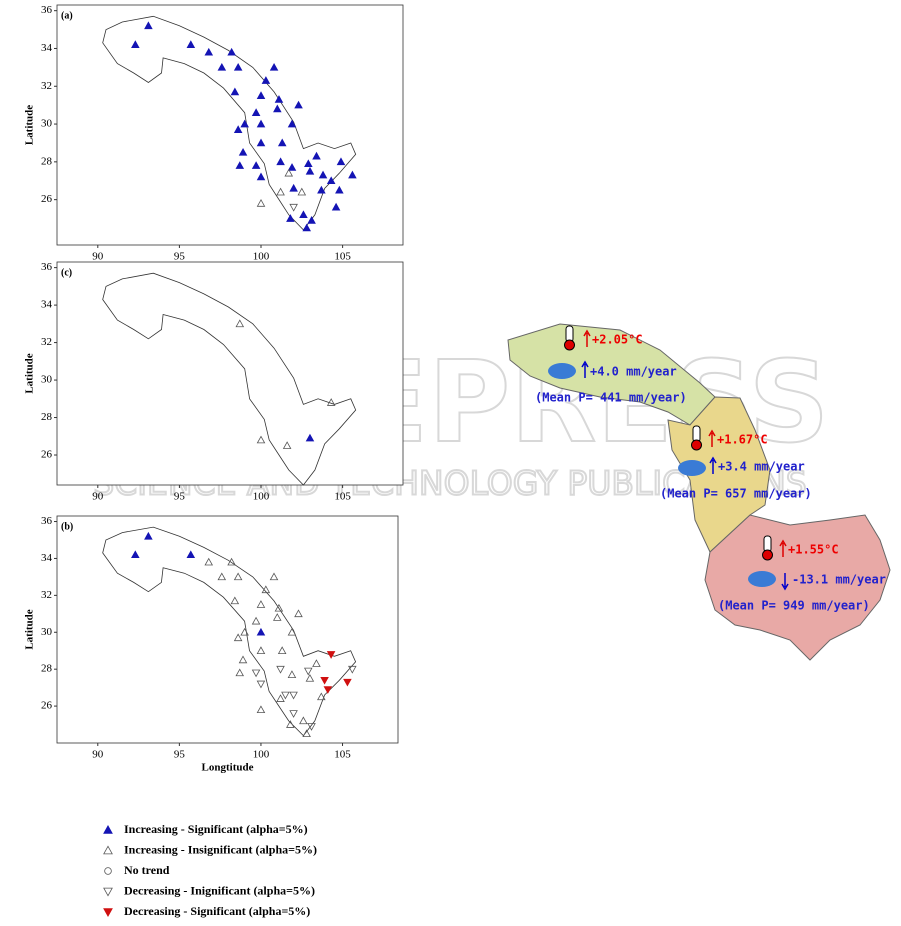 Image resolution: width=901 pixels, height=926 pixels. Describe the element at coordinates (342, 257) in the screenshot. I see `x-tick-label: 105` at that location.